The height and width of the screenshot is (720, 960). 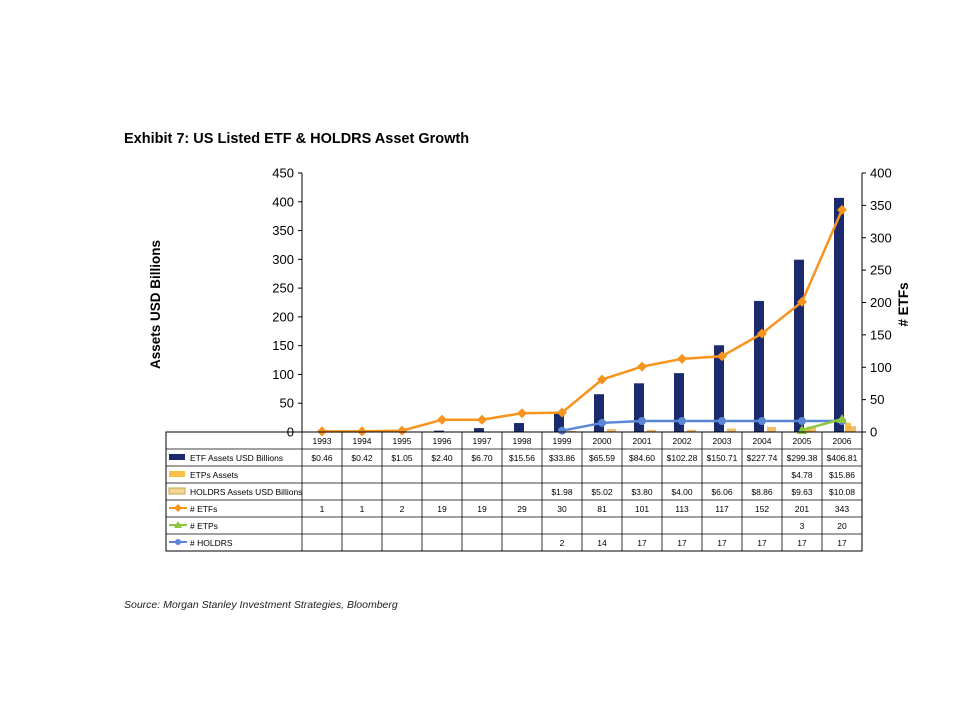 What do you see at coordinates (442, 441) in the screenshot?
I see `x-tick-label: 1996` at bounding box center [442, 441].